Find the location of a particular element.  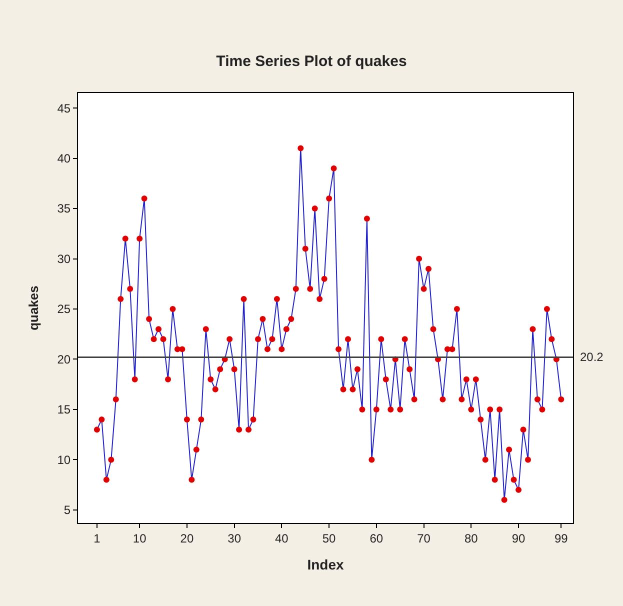

y-tick-label: 45 is located at coordinates (64, 108).